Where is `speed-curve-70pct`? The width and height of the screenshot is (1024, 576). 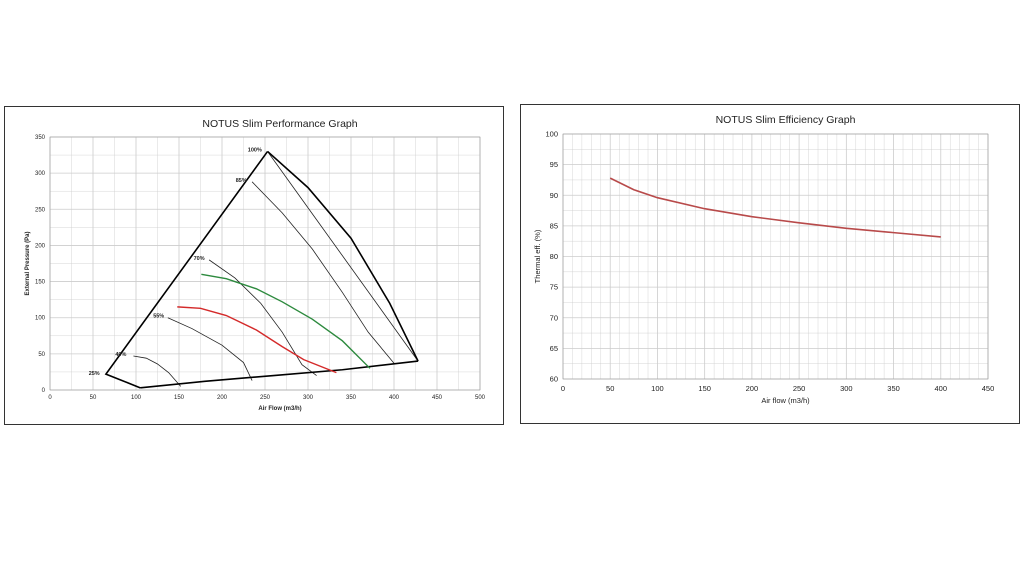 speed-curve-70pct is located at coordinates (262, 317).